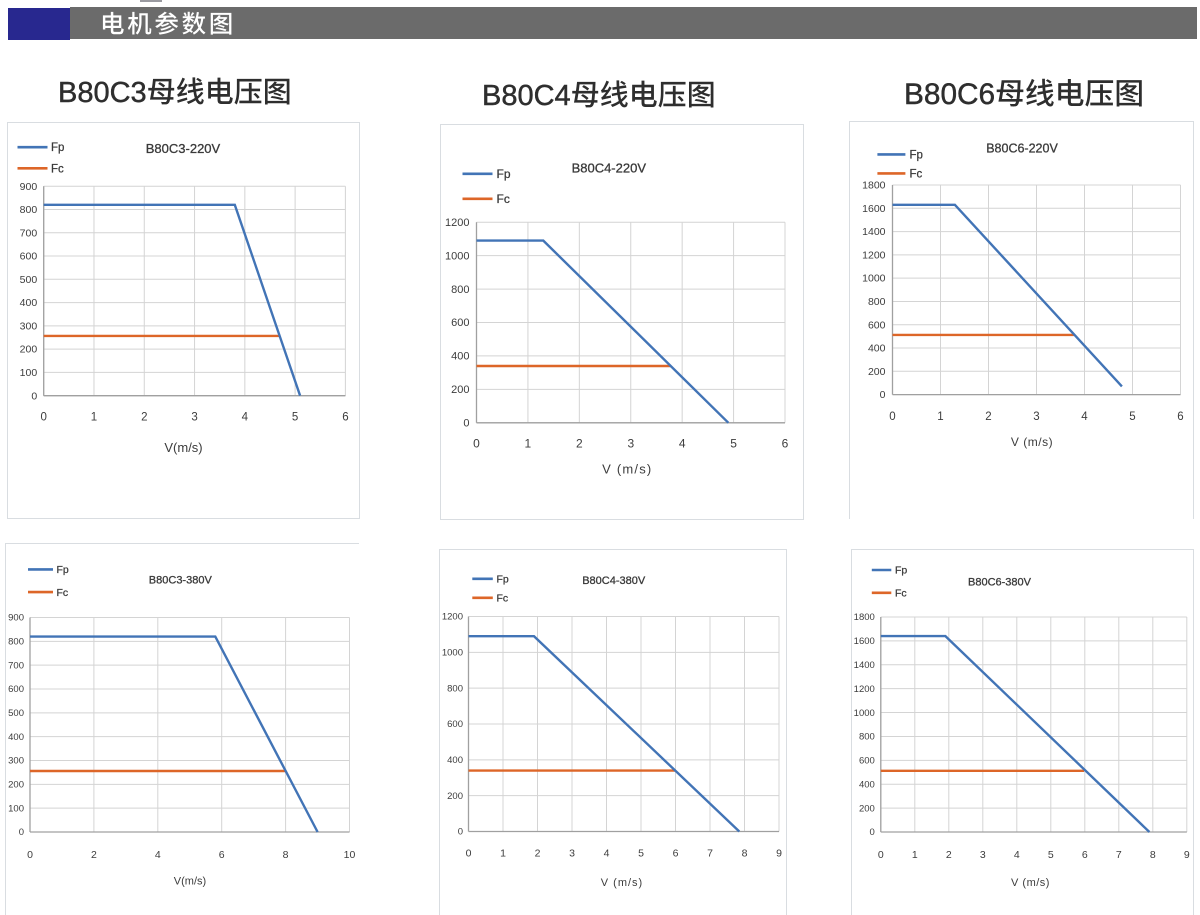  Describe the element at coordinates (181, 581) in the screenshot. I see `svg-text: B80C3-380V` at that location.